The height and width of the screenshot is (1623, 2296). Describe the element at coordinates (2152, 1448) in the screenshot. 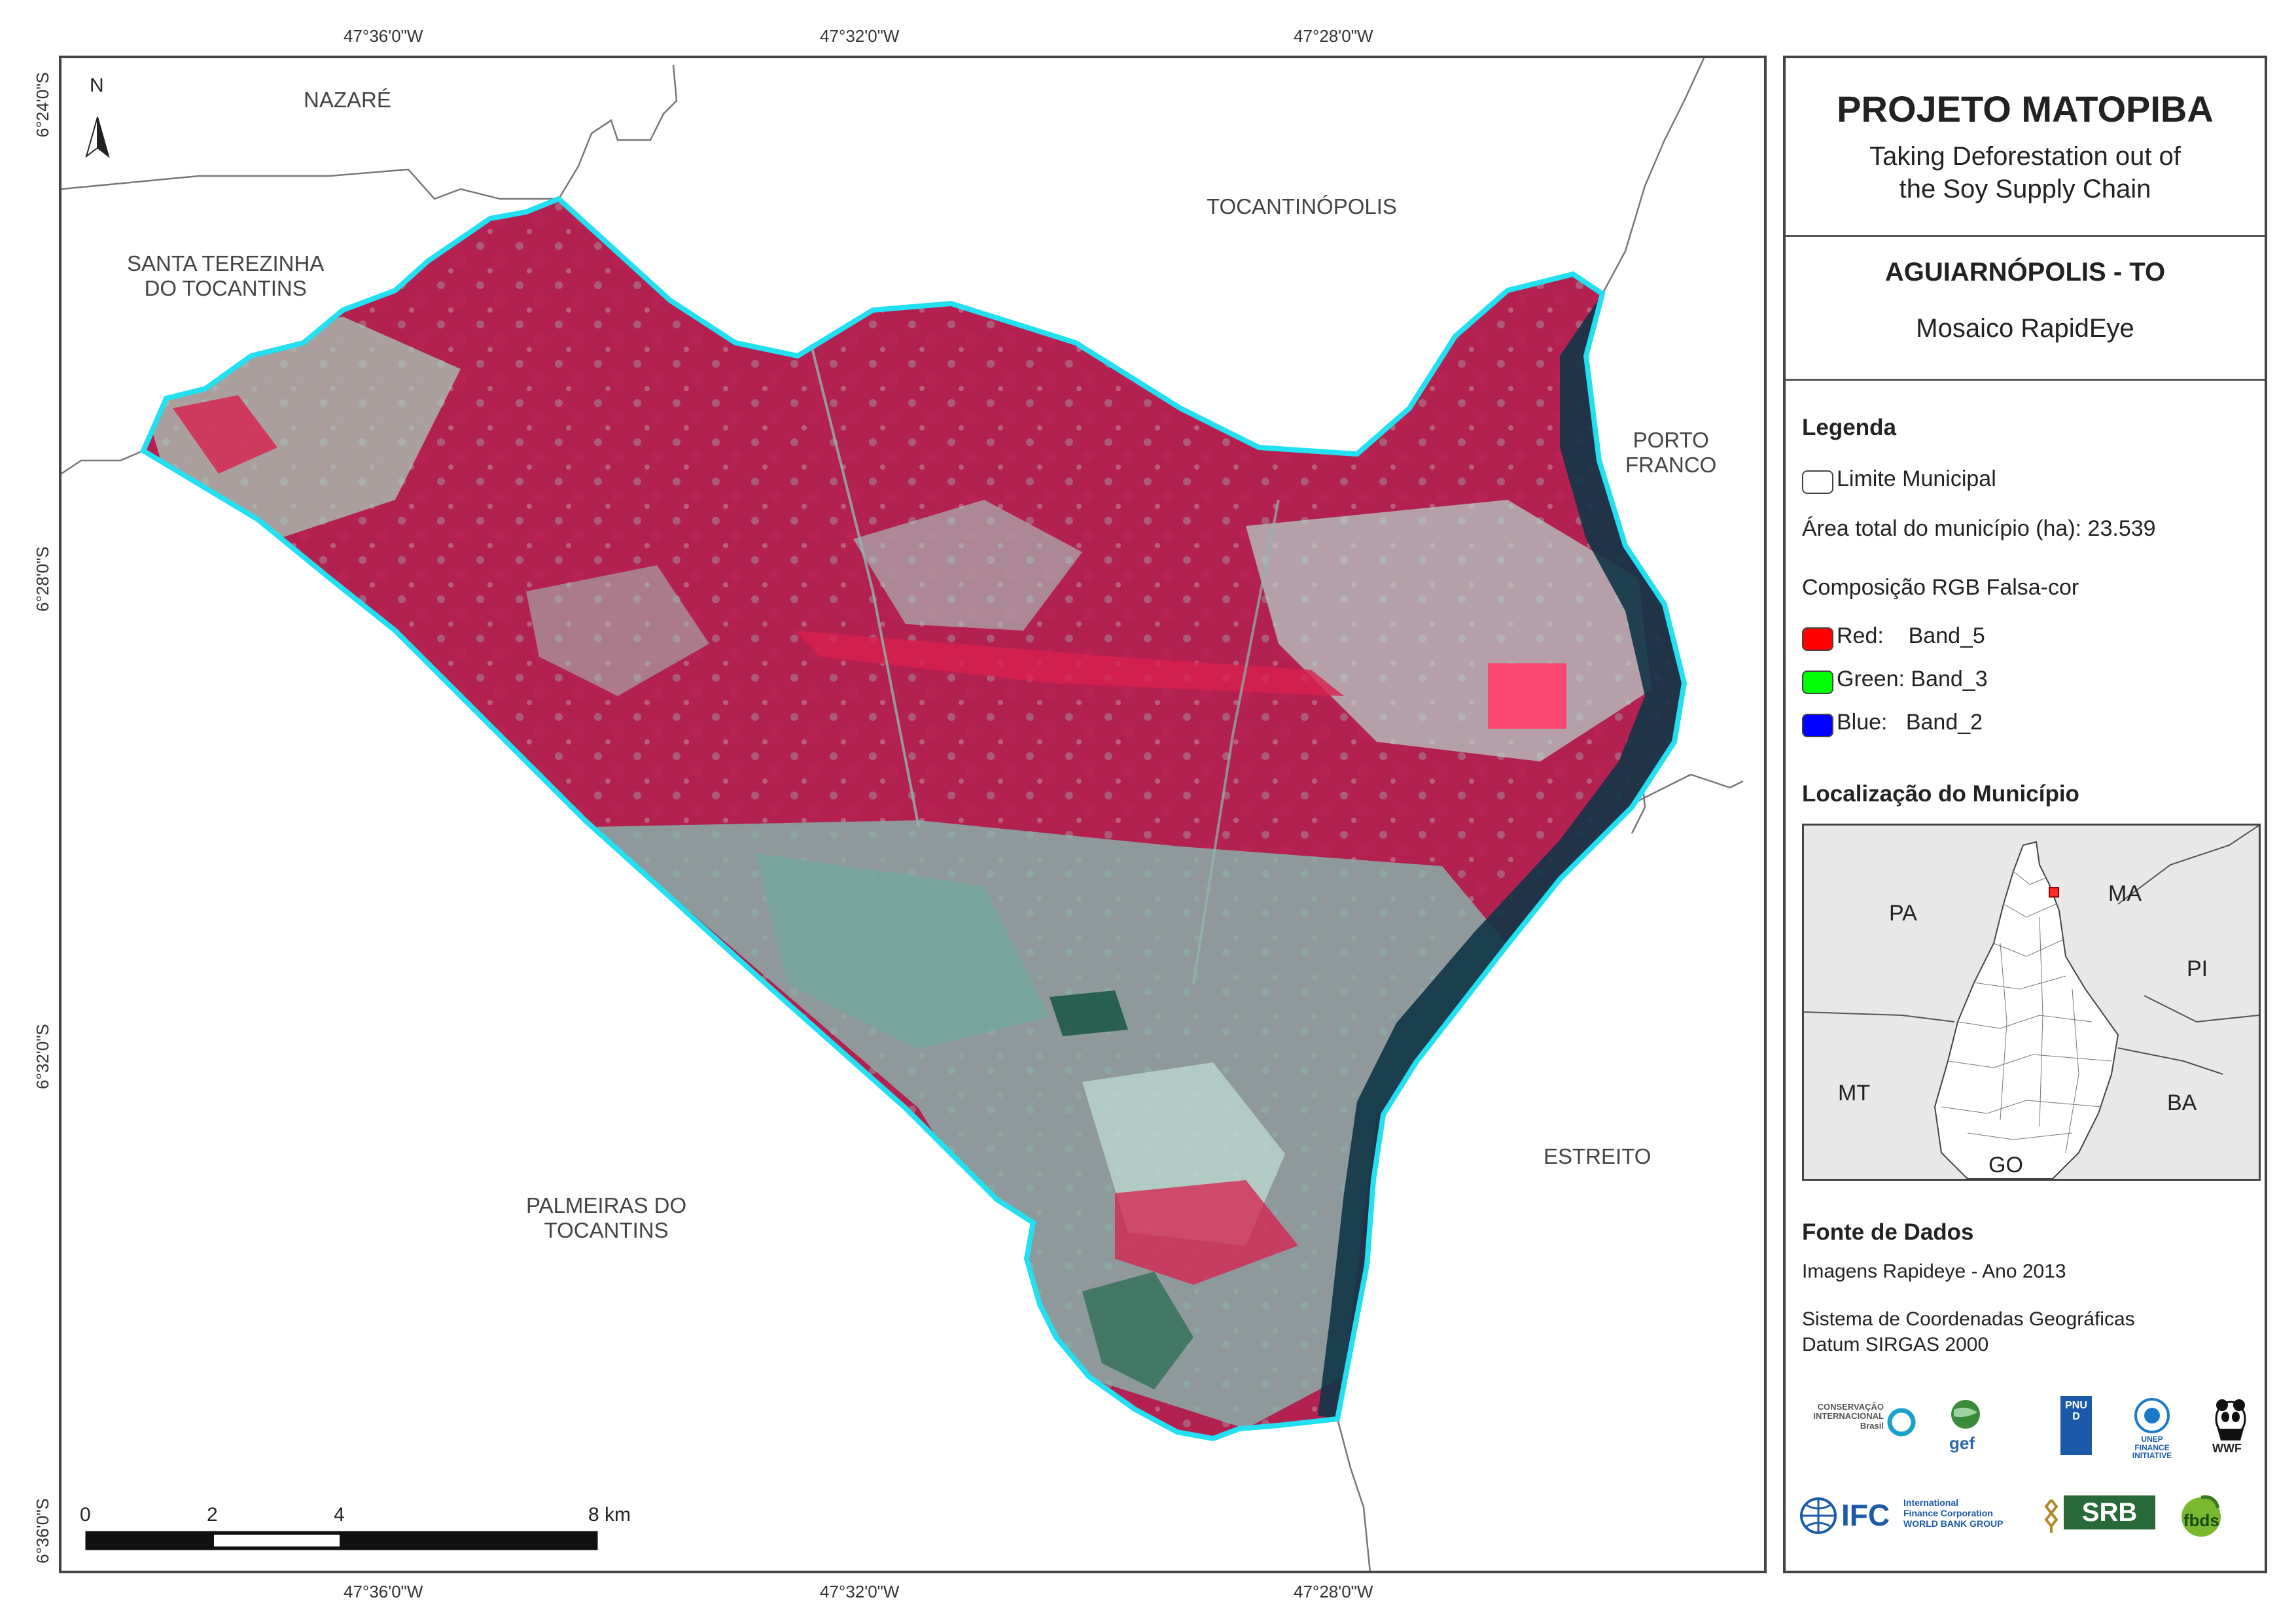

I see `unep-logo-text: UNEP FINANCE INITIATIVE` at that location.